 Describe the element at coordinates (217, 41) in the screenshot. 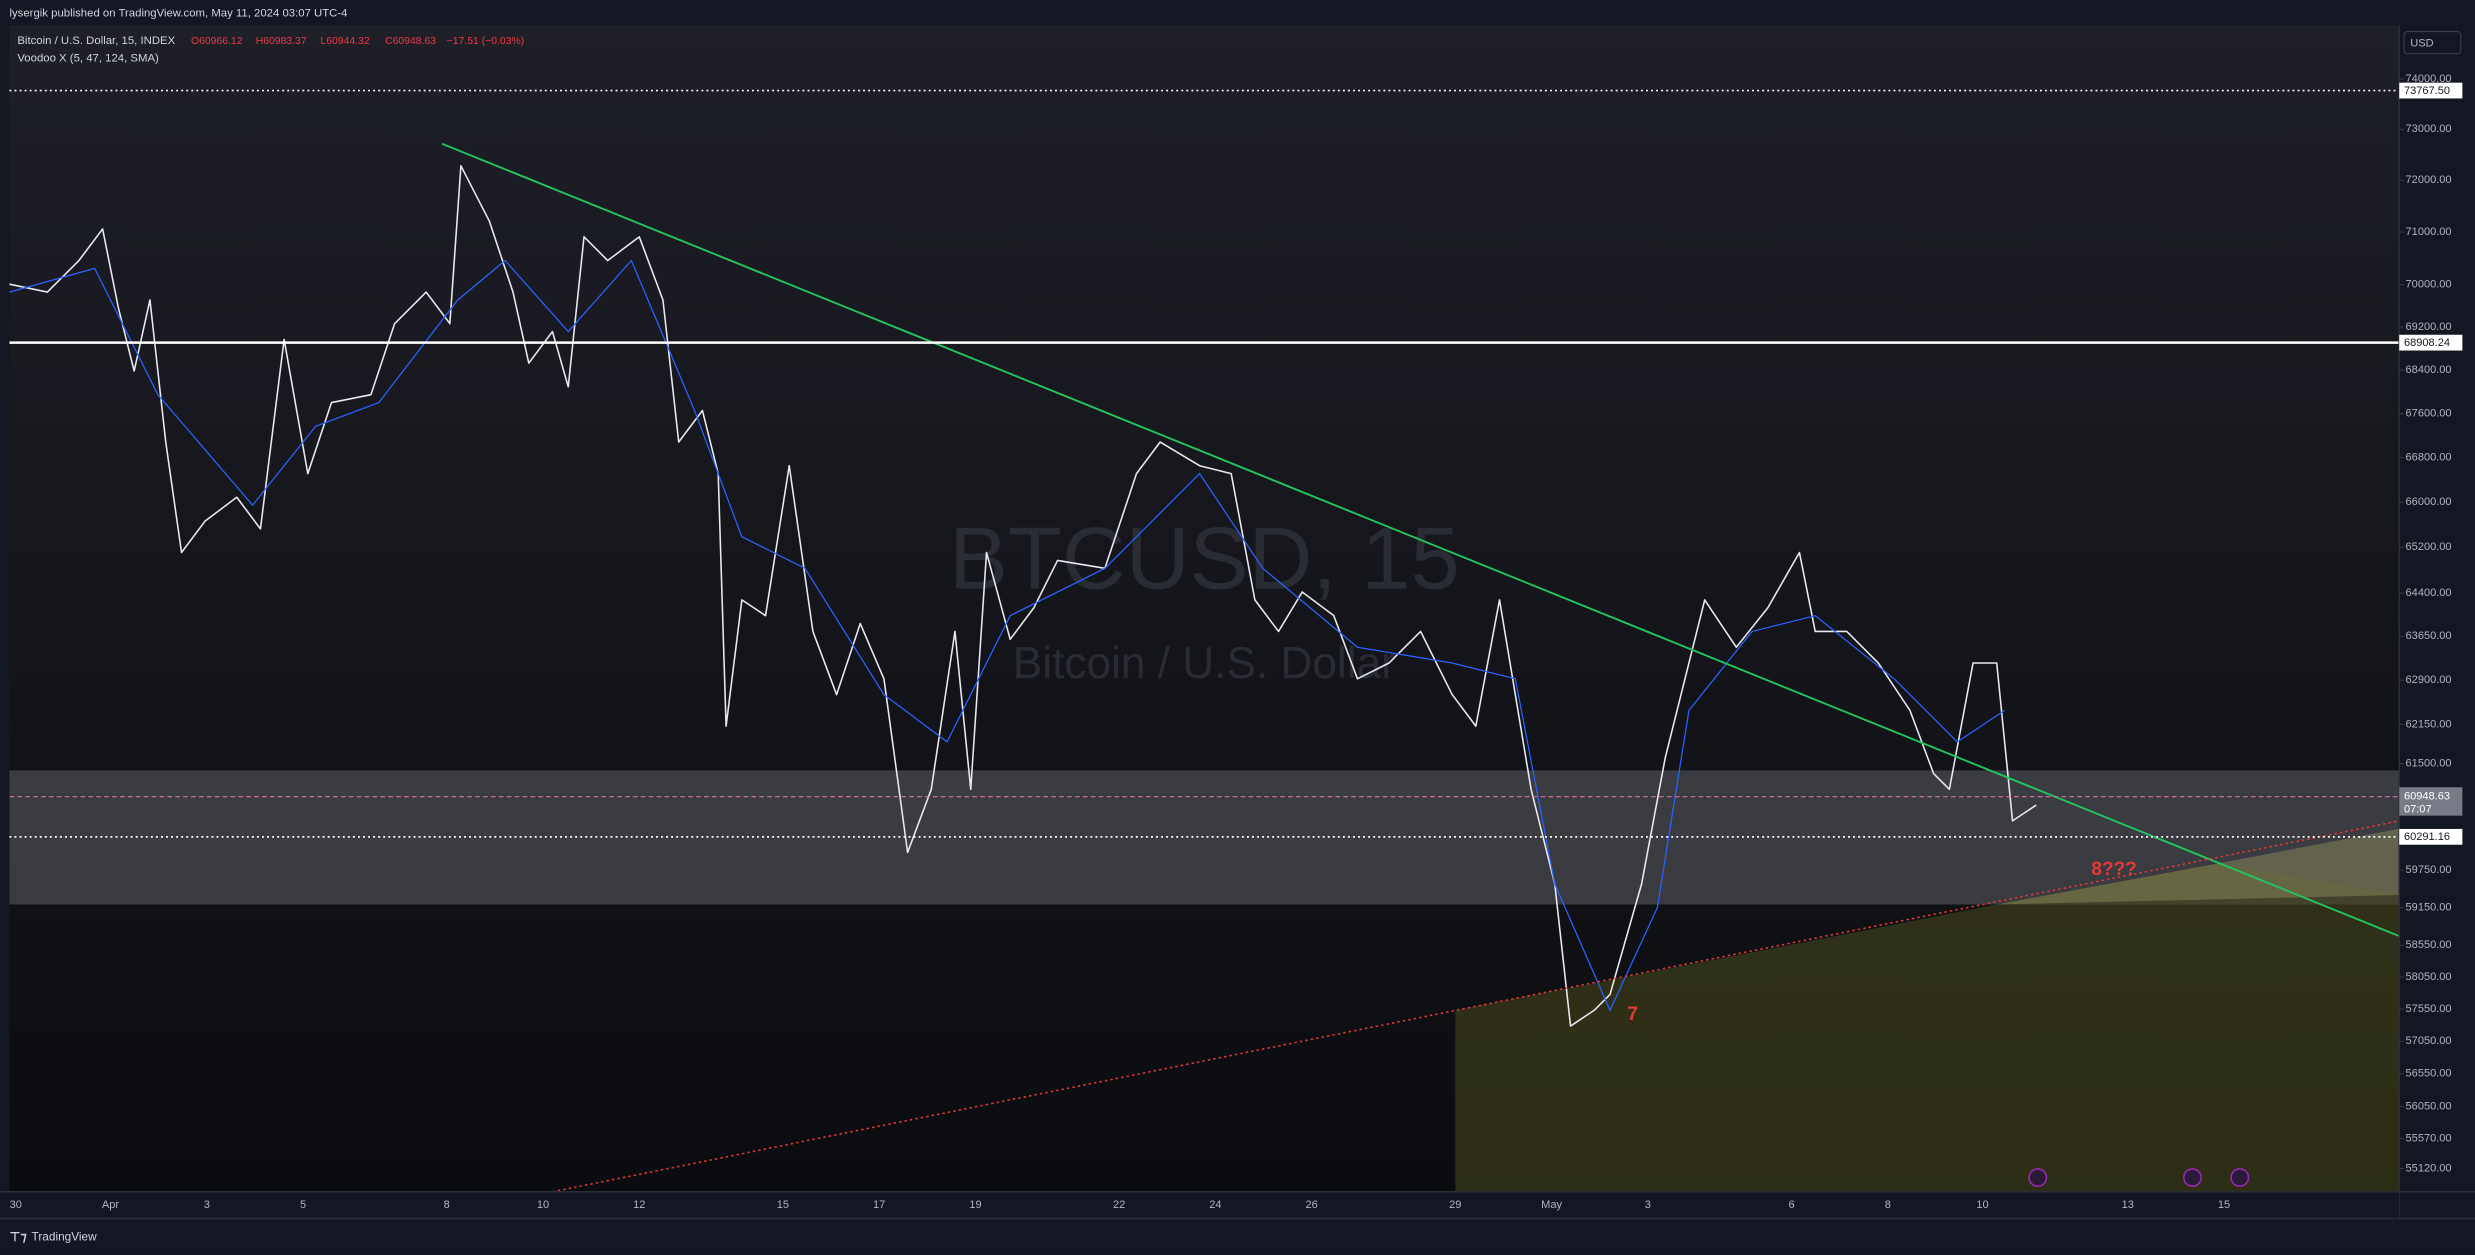

I see `legend-open: O60966.12` at that location.